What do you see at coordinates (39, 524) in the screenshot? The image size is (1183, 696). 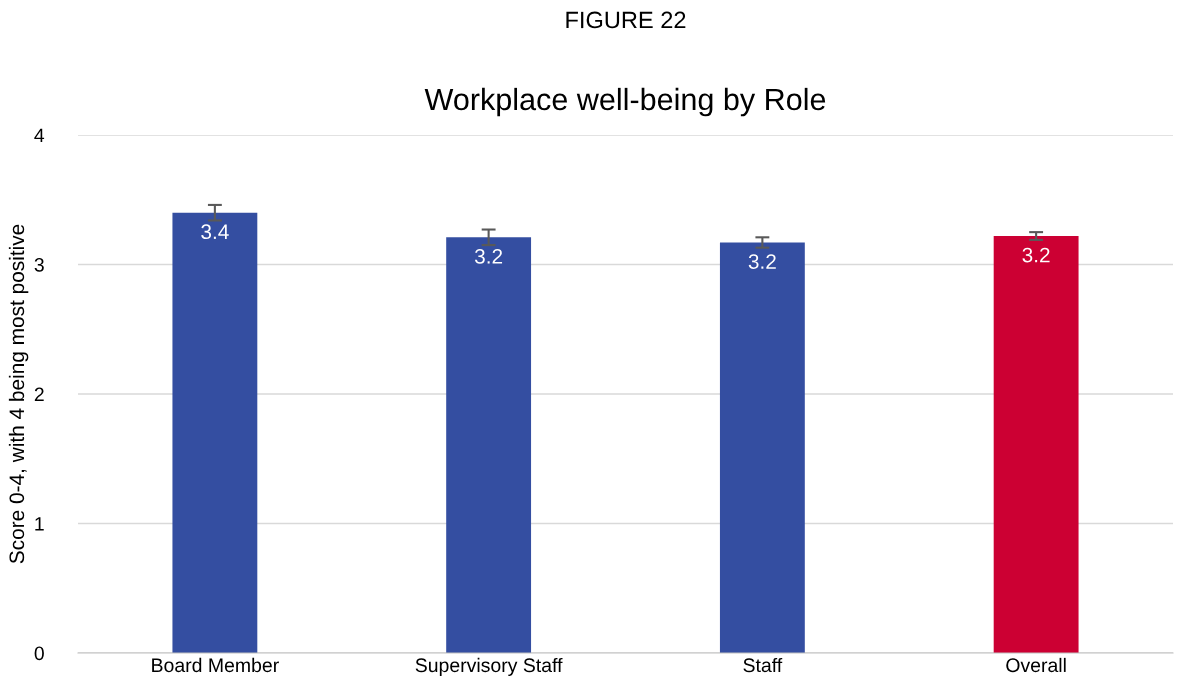 I see `y-tick-label: 1` at bounding box center [39, 524].